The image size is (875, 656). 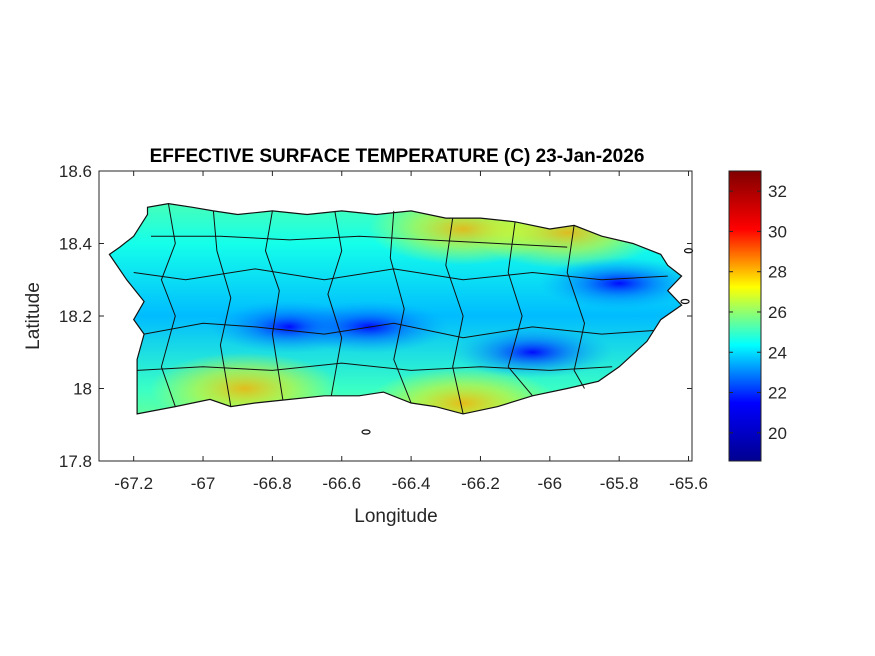 I want to click on x-tick-label: -66, so click(x=550, y=483).